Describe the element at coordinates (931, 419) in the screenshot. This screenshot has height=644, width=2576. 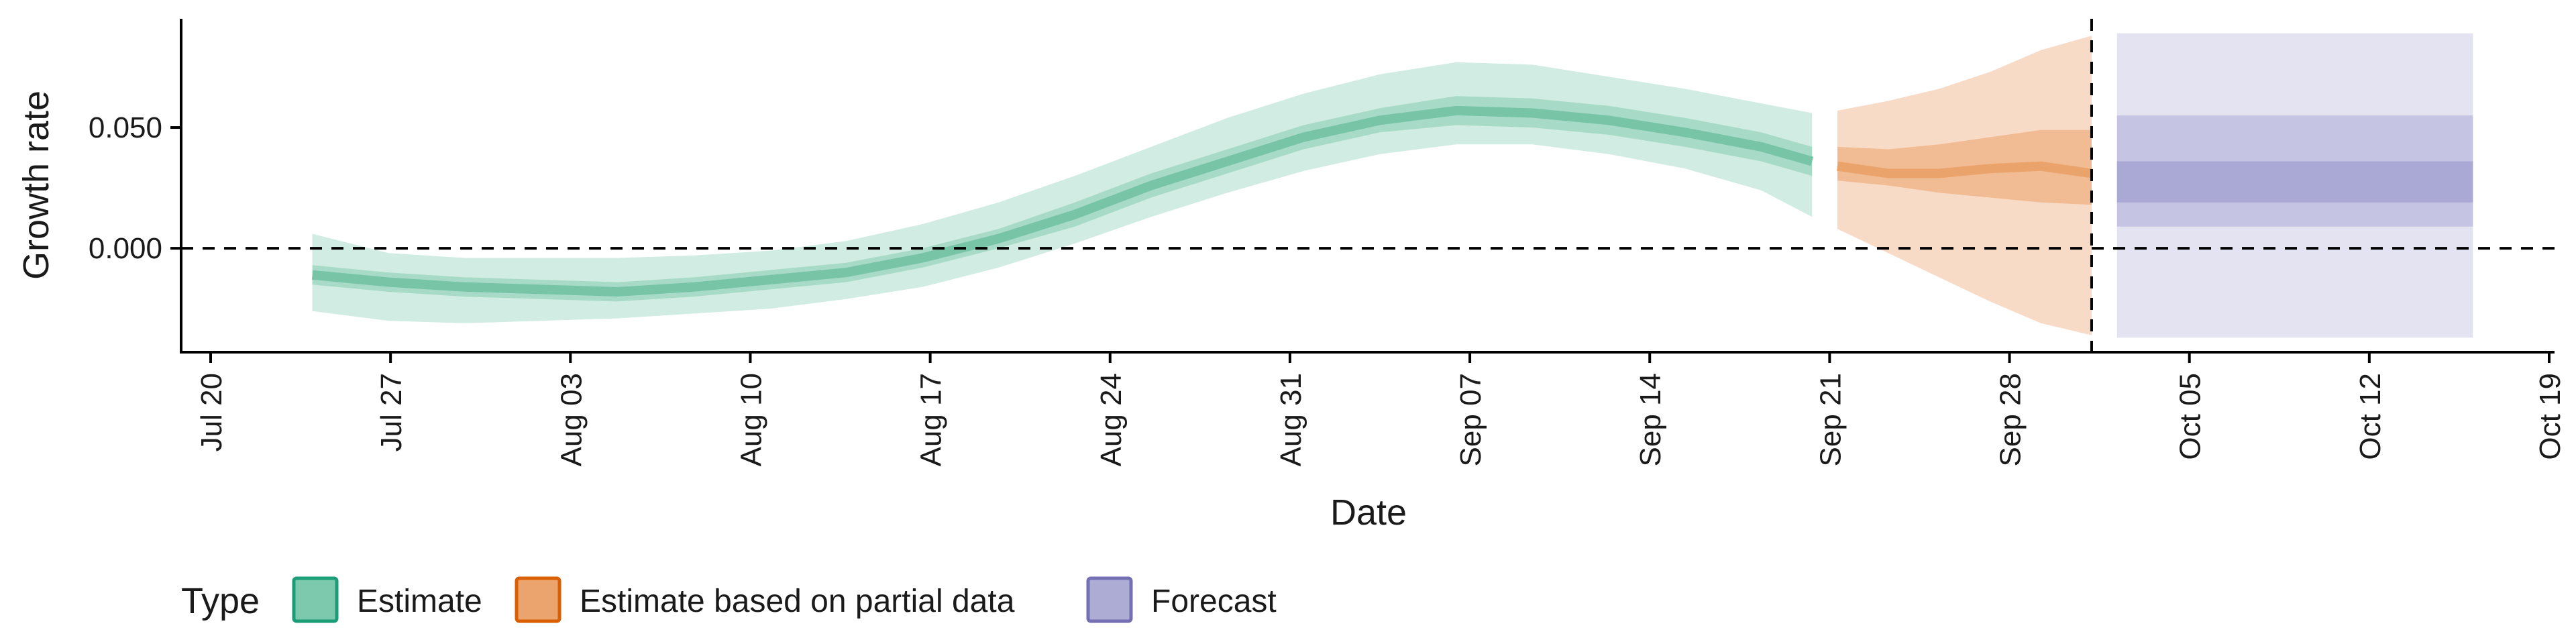
I see `x-tick-label: Aug 17` at that location.